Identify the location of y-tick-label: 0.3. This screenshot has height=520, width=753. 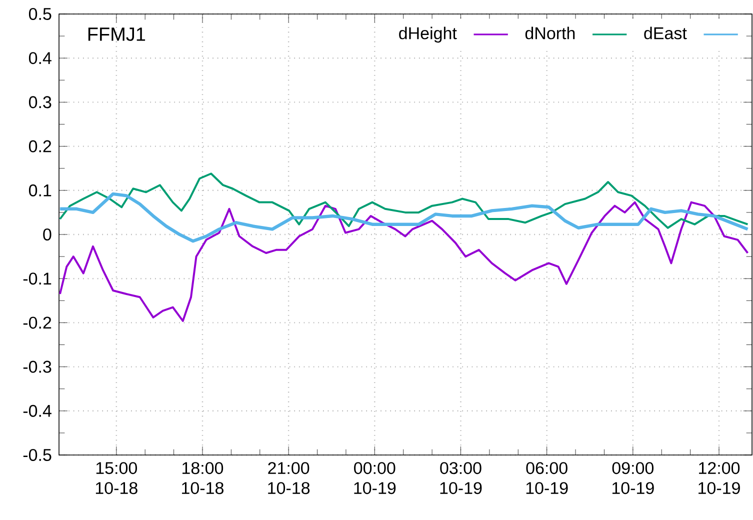
(40, 102).